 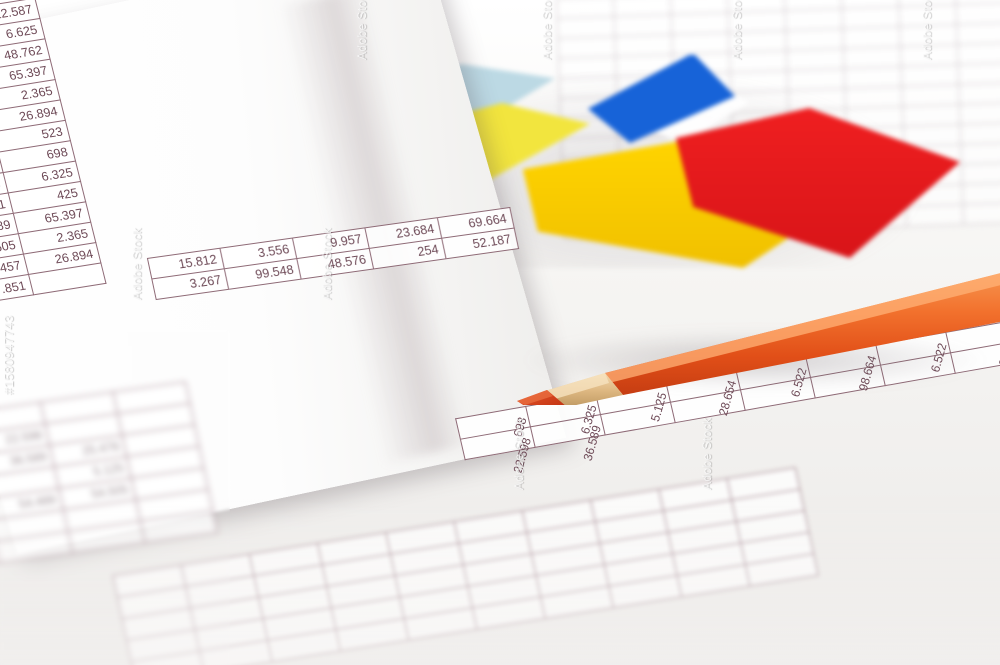 I want to click on pencil-shadow, so click(x=755, y=360).